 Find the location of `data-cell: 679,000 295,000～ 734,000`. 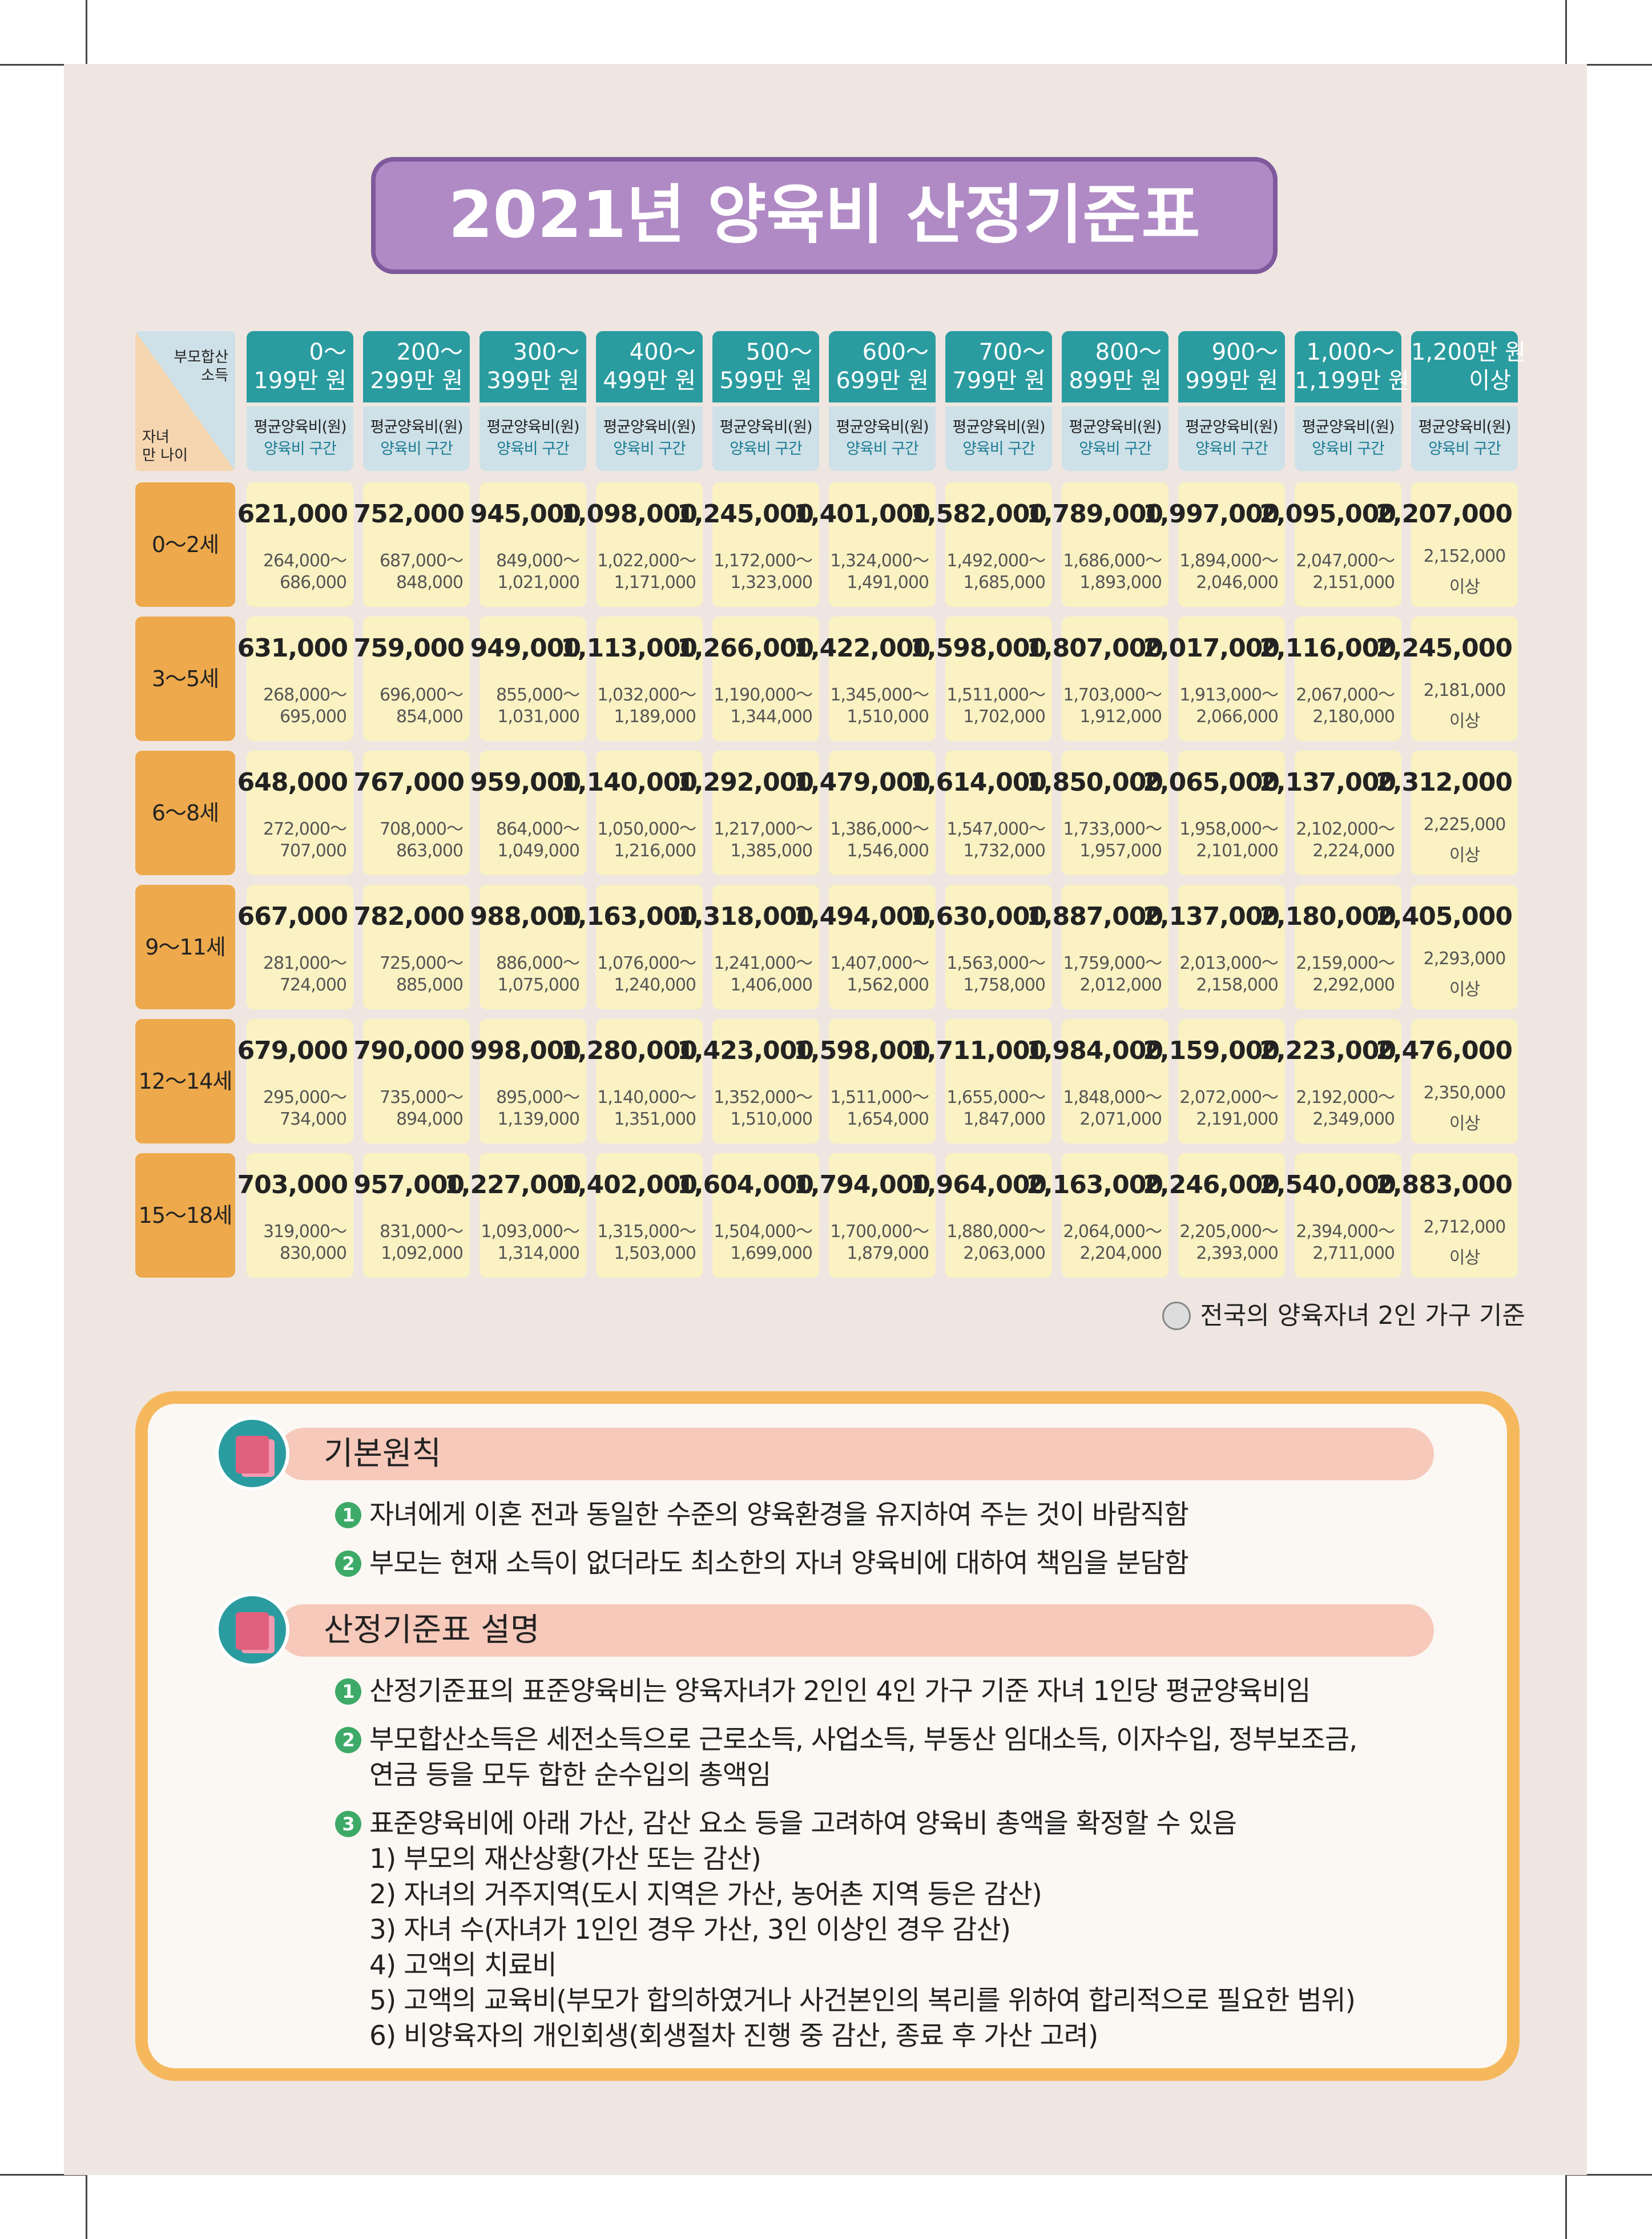

data-cell: 679,000 295,000～ 734,000 is located at coordinates (295, 1081).